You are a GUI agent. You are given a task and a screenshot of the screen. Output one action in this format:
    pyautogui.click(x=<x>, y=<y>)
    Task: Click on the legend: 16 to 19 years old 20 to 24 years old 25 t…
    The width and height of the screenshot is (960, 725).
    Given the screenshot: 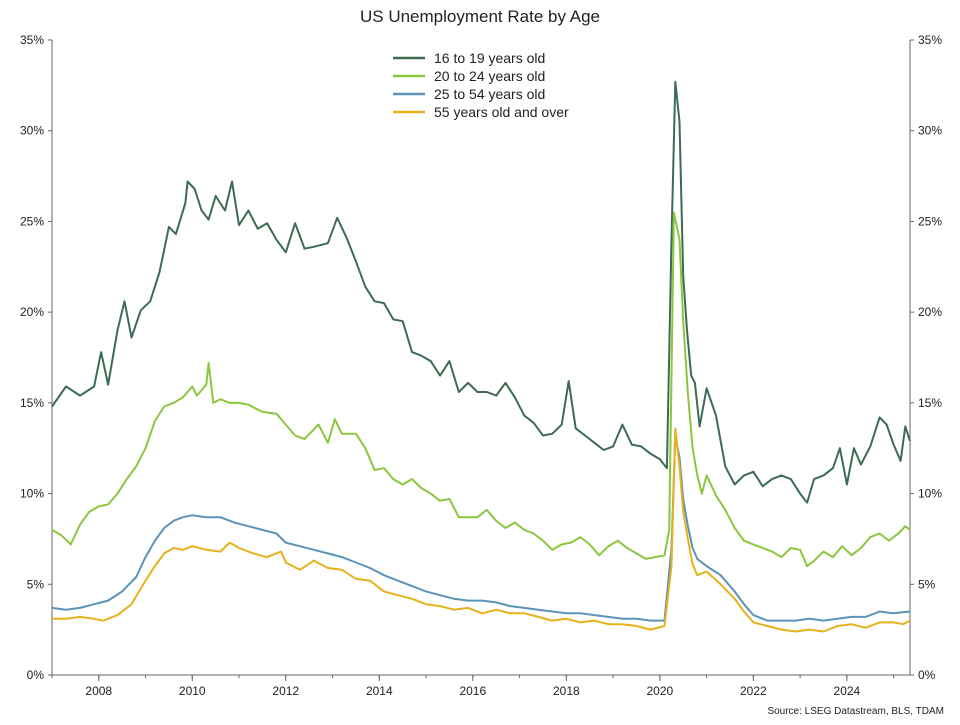 What is the action you would take?
    pyautogui.click(x=481, y=85)
    